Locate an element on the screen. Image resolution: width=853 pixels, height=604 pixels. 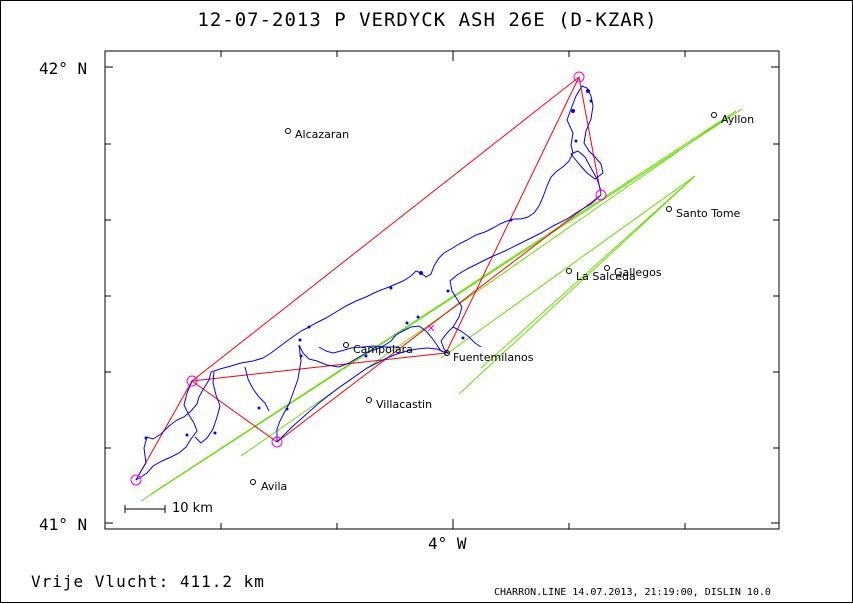
turnpoint-start is located at coordinates (136, 480).